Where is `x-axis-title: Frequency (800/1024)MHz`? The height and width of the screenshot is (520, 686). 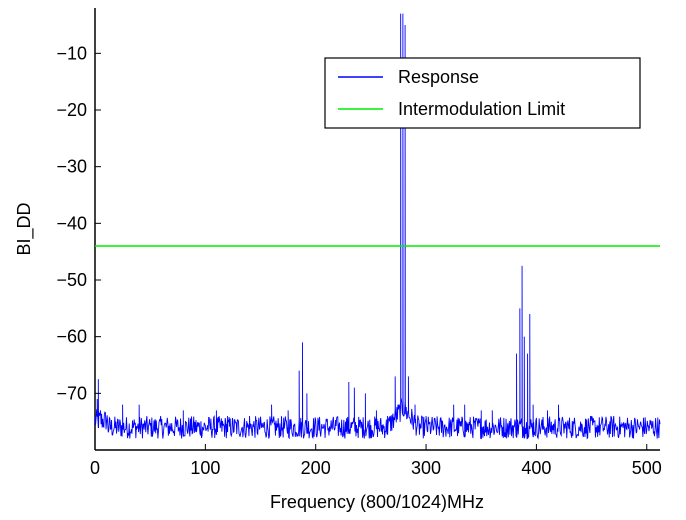 x-axis-title: Frequency (800/1024)MHz is located at coordinates (377, 502).